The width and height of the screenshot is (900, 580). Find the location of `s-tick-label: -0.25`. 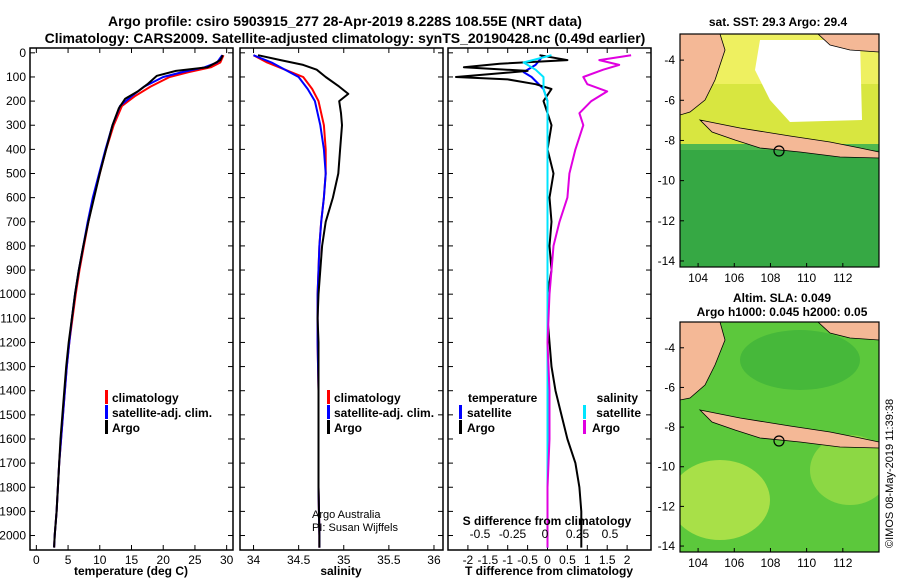

s-tick-label: -0.25 is located at coordinates (513, 534).